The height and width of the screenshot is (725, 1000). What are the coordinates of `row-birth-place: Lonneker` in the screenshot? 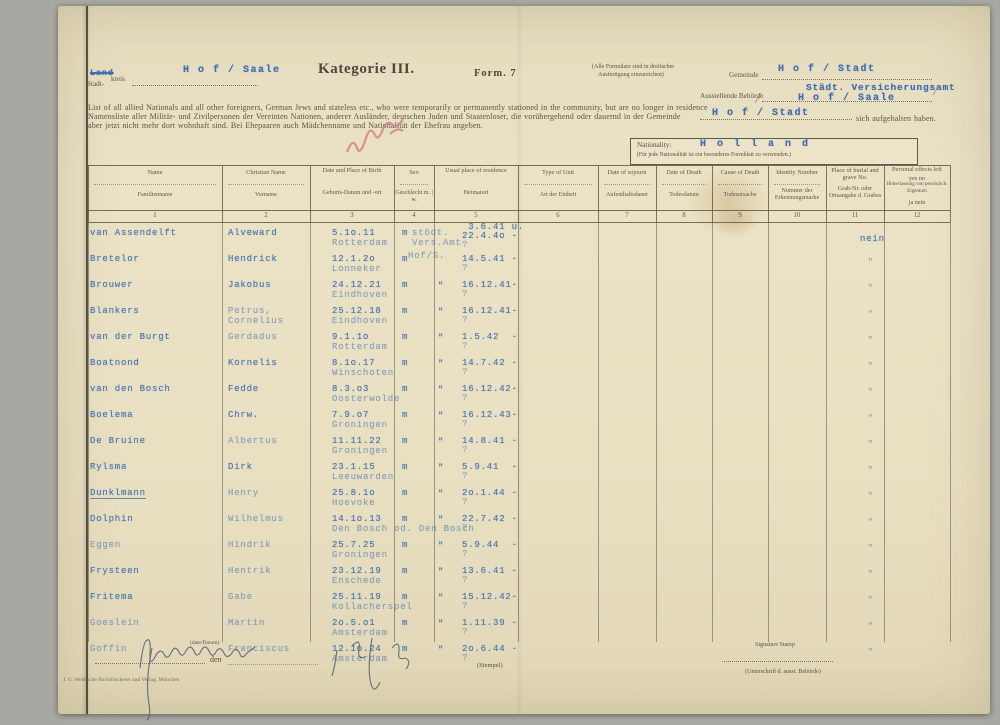 It's located at (357, 269).